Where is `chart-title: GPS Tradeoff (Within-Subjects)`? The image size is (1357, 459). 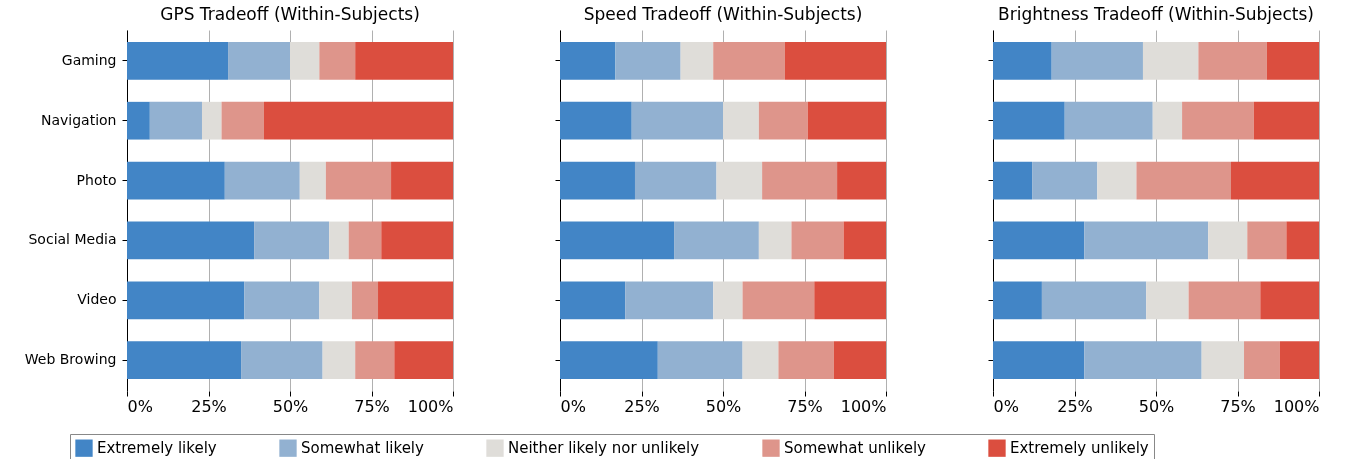
chart-title: GPS Tradeoff (Within-Subjects) is located at coordinates (290, 14).